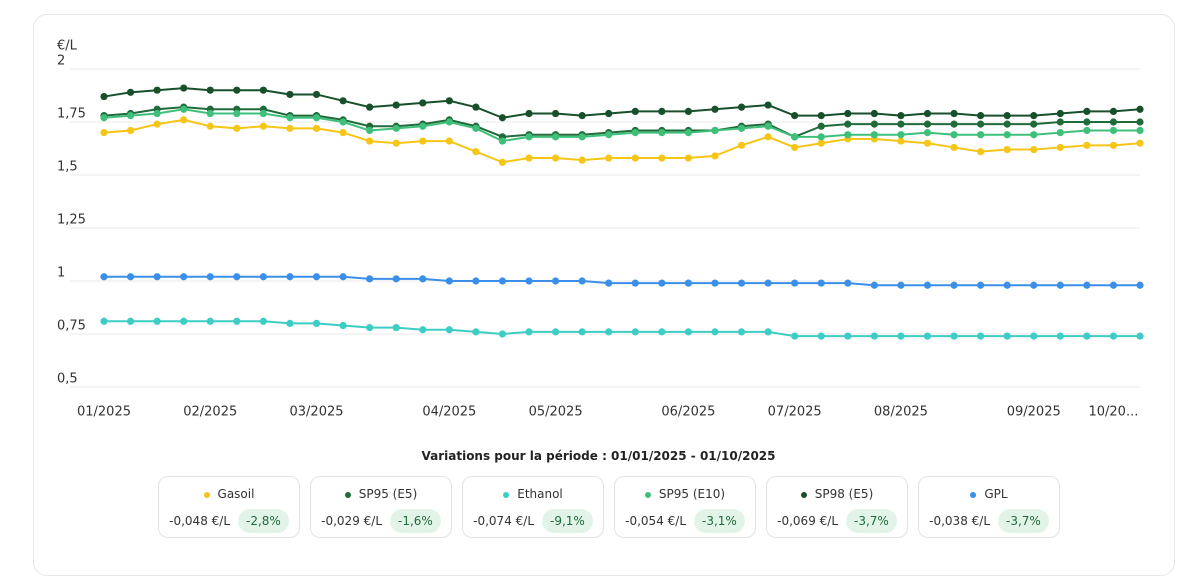 The height and width of the screenshot is (576, 1197). I want to click on legend-entry: SP98 (E5), so click(837, 494).